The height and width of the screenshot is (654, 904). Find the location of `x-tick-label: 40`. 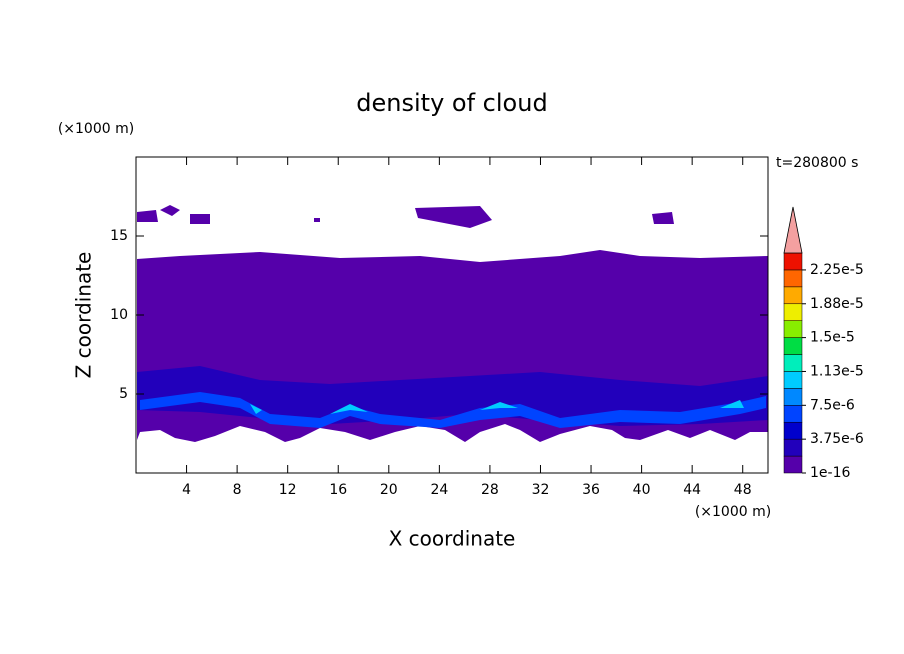

x-tick-label: 40 is located at coordinates (642, 490).